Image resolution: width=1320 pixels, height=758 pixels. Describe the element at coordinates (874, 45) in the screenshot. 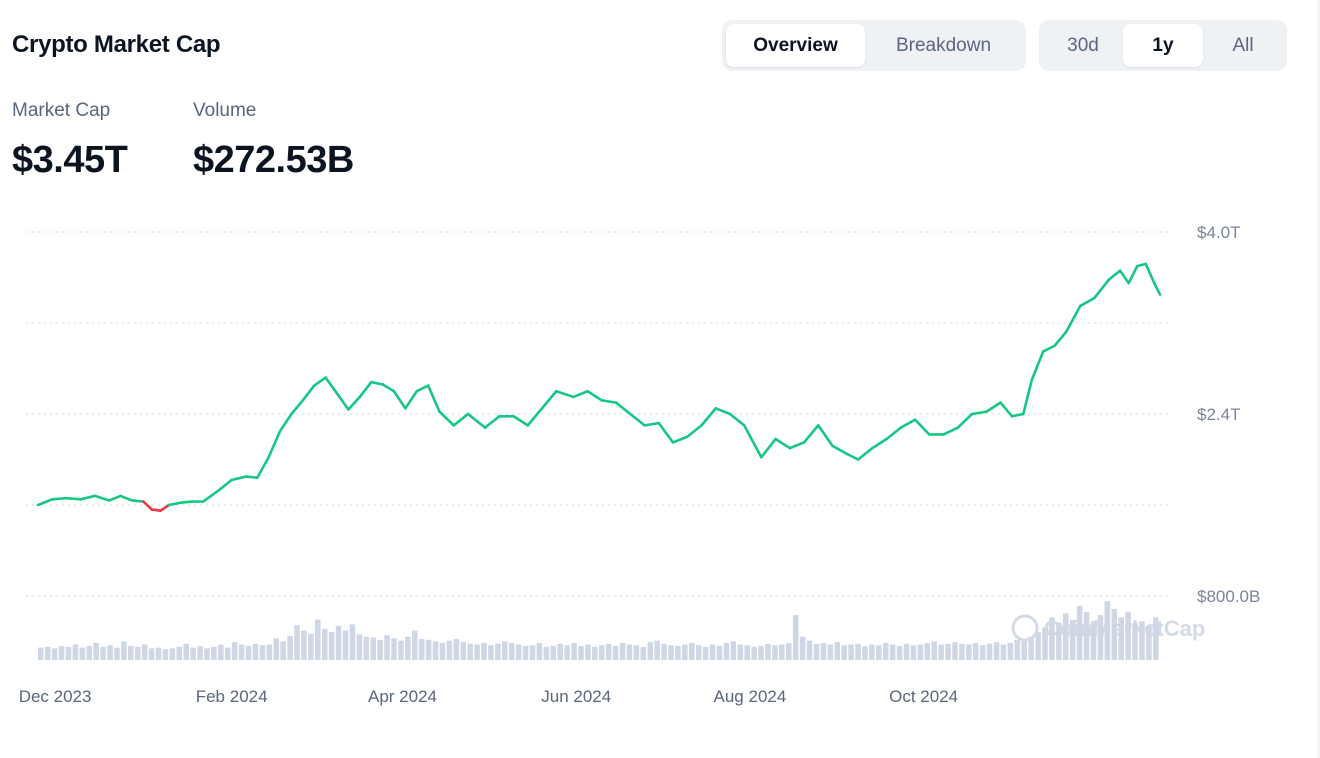

I see `view-toggle: Overview Breakdown` at that location.